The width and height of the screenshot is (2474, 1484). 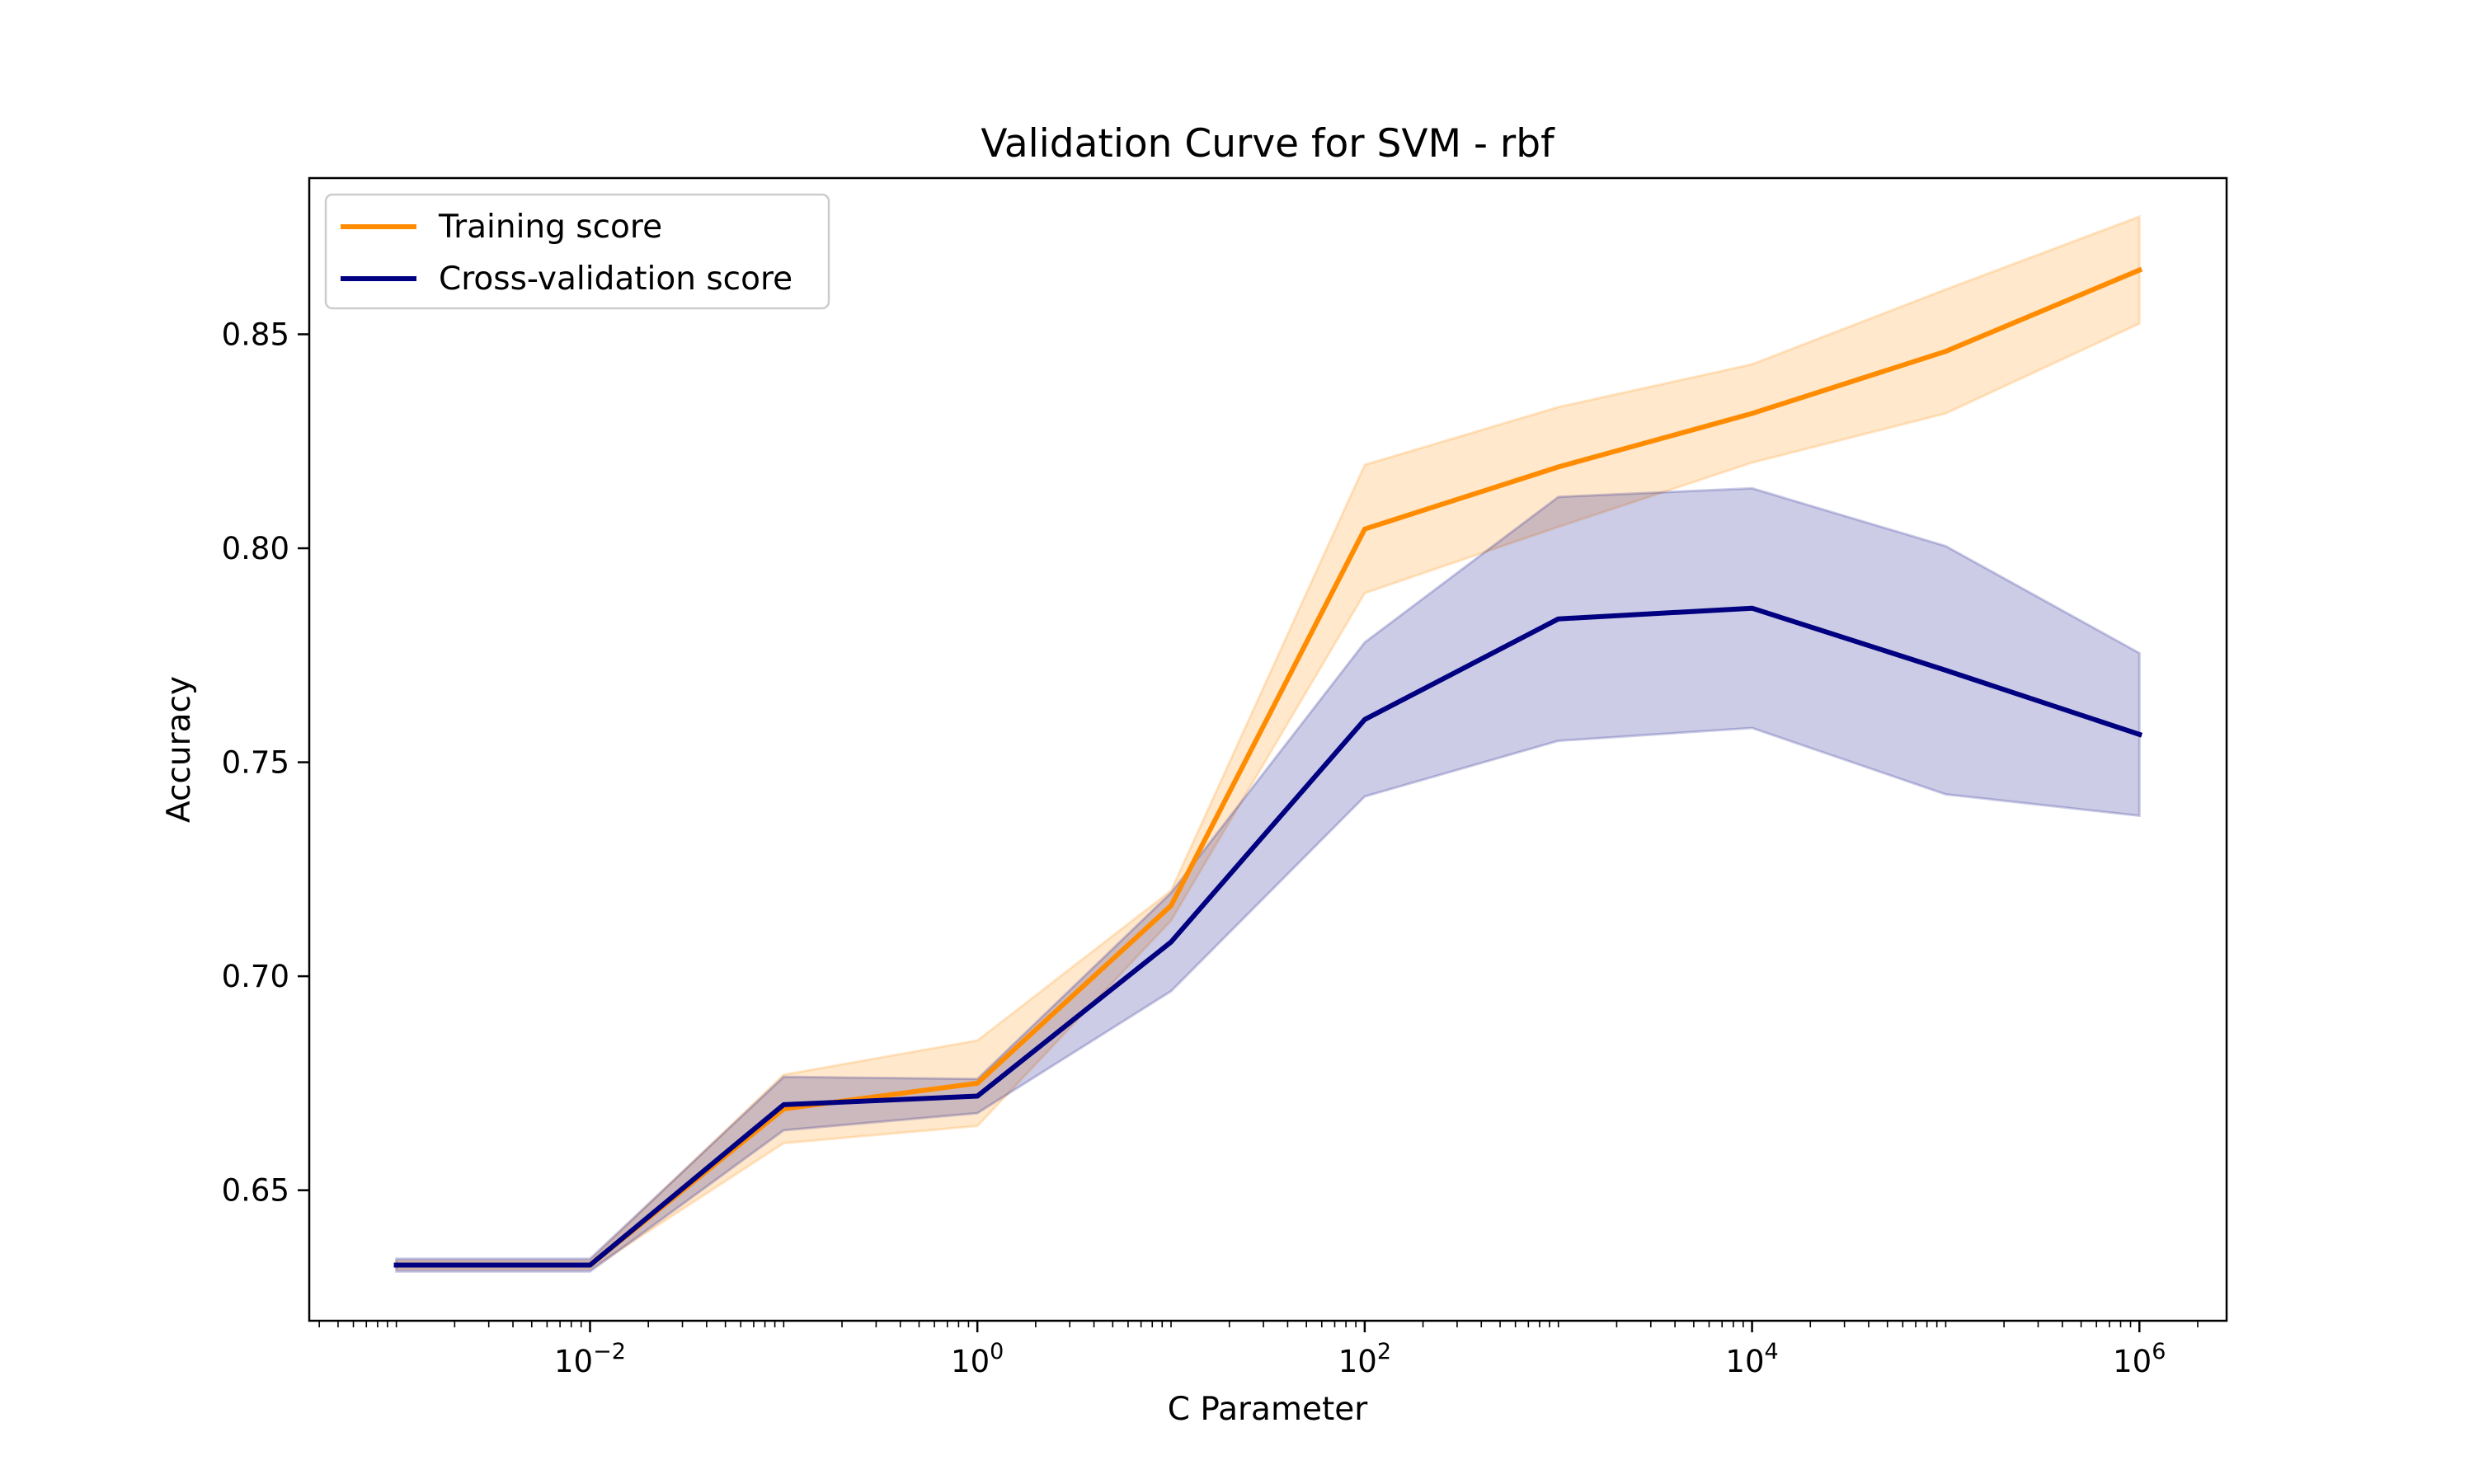 I want to click on x-axis-ticks: 10⁻² 10⁰ 10² 10⁴ 10⁶, so click(x=1258, y=1350).